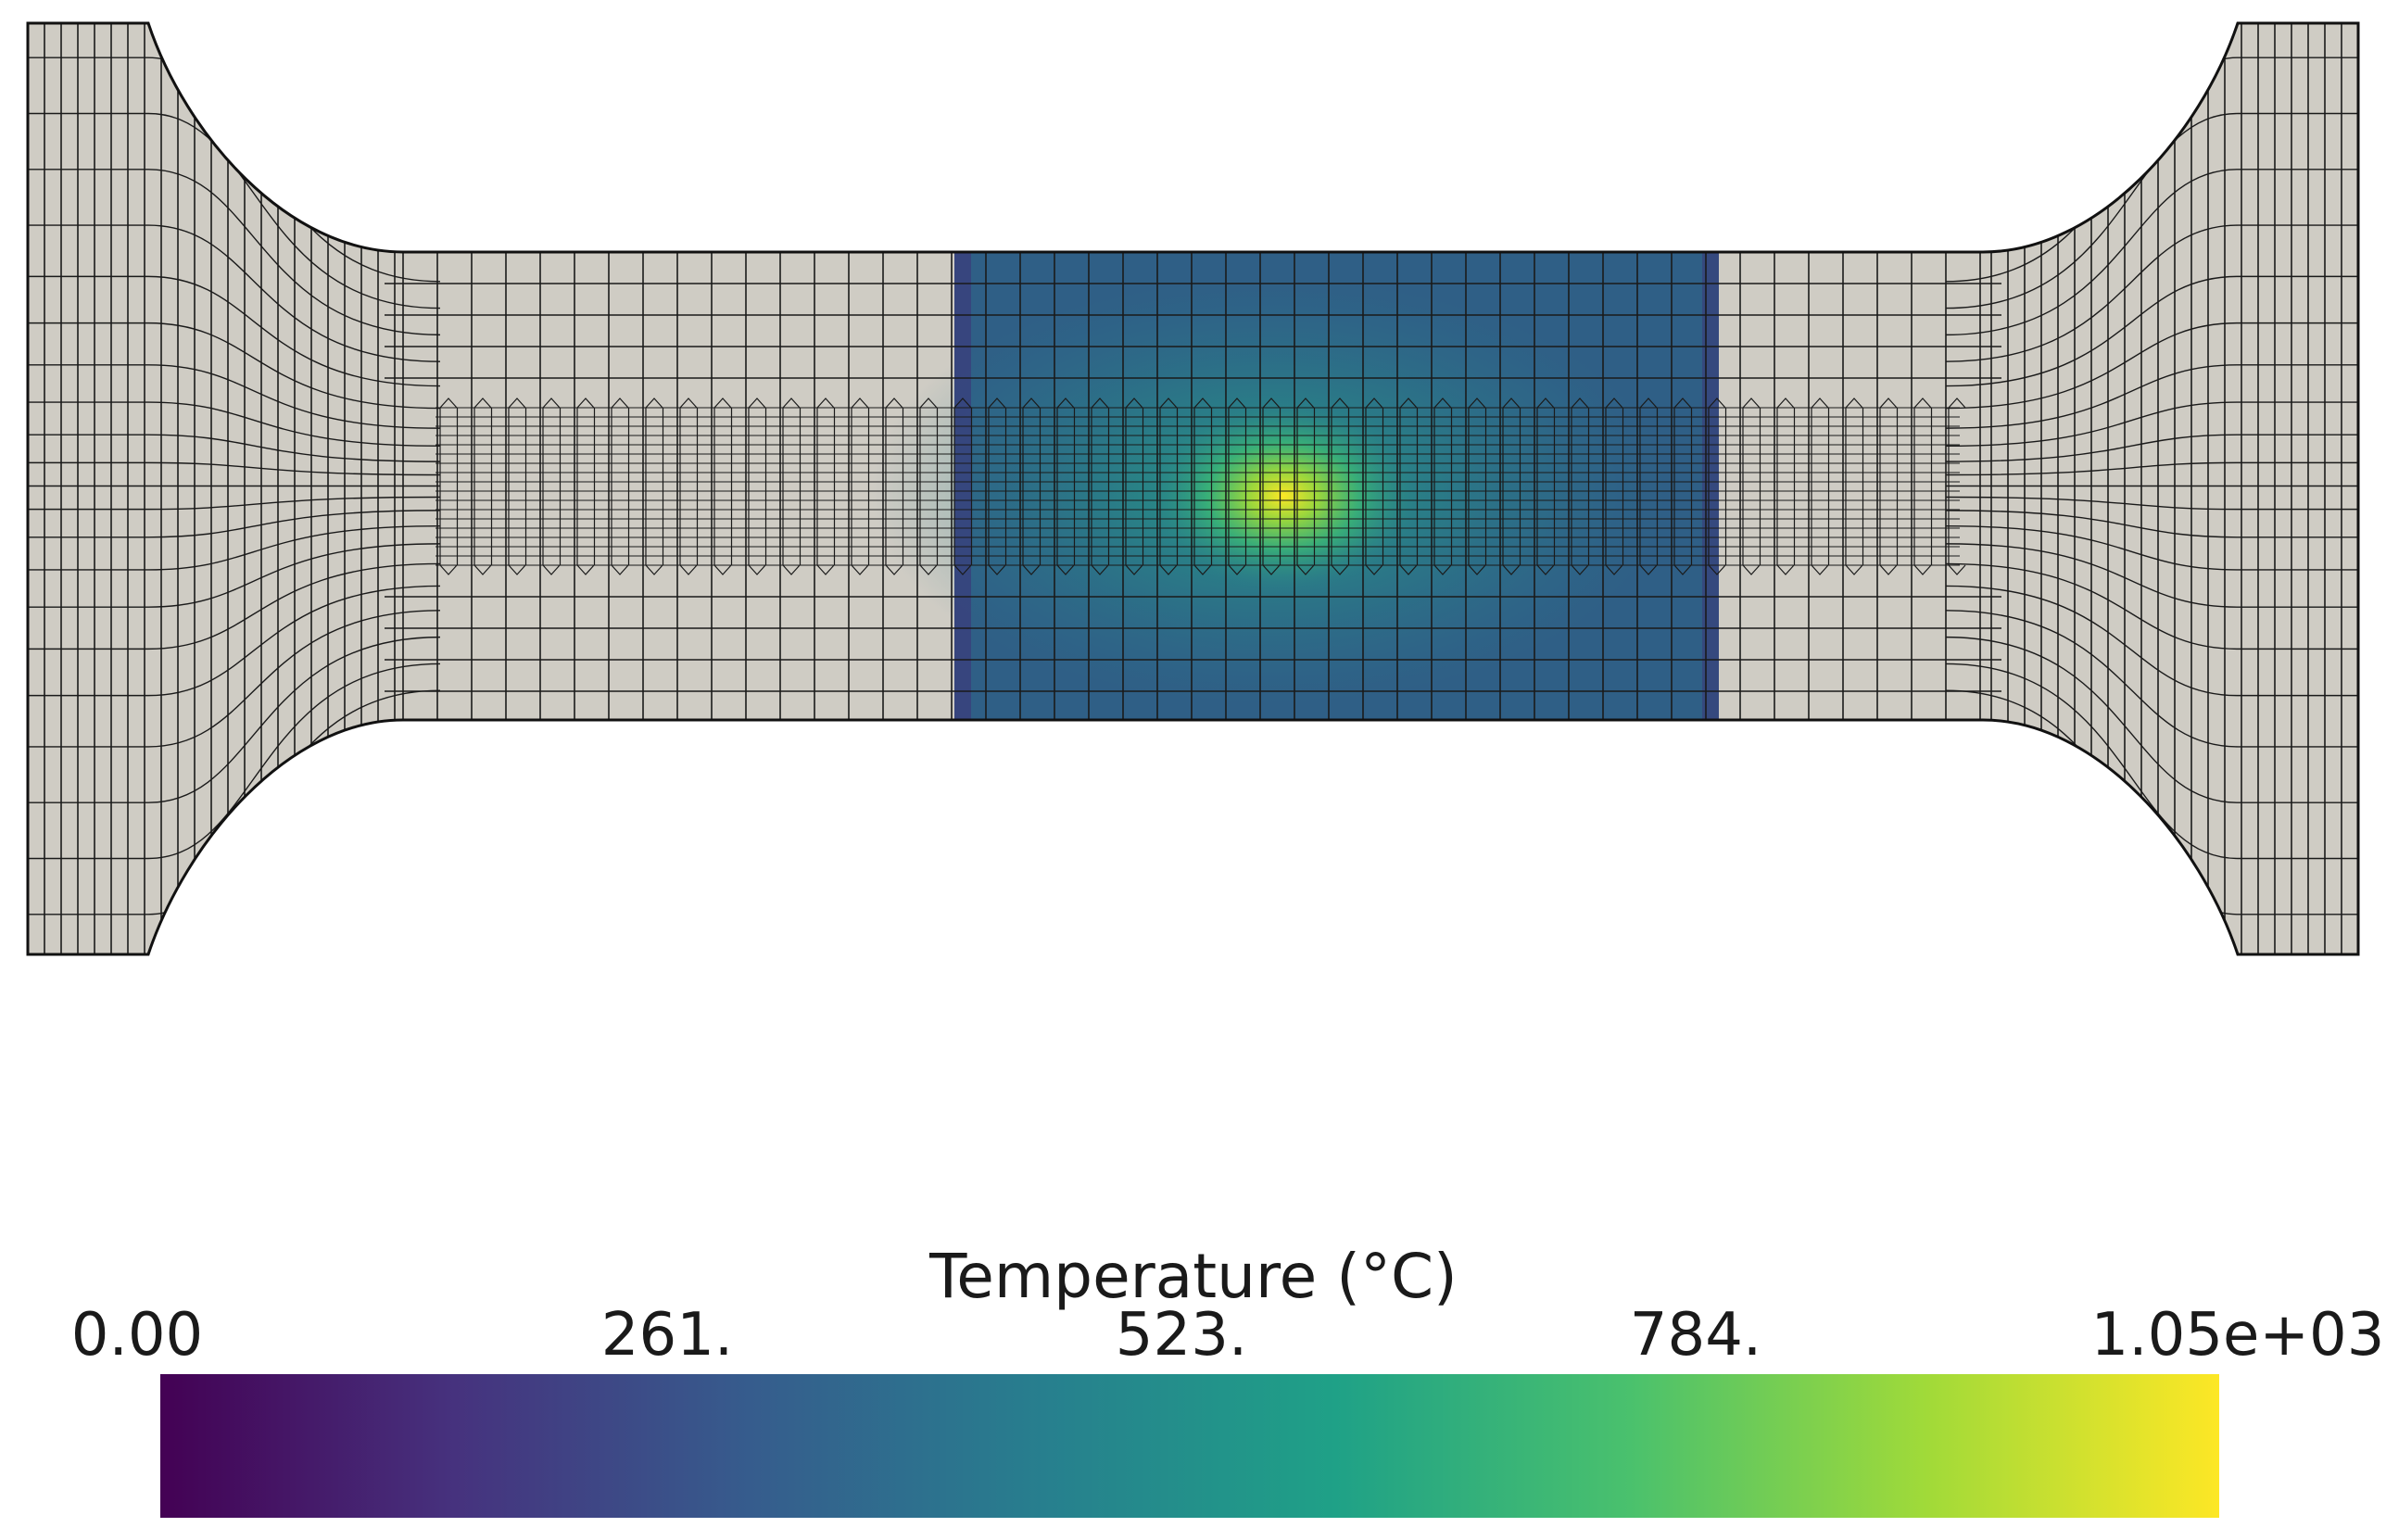 Image resolution: width=2386 pixels, height=1540 pixels. Describe the element at coordinates (1189, 1446) in the screenshot. I see `colorbar-gradient` at that location.